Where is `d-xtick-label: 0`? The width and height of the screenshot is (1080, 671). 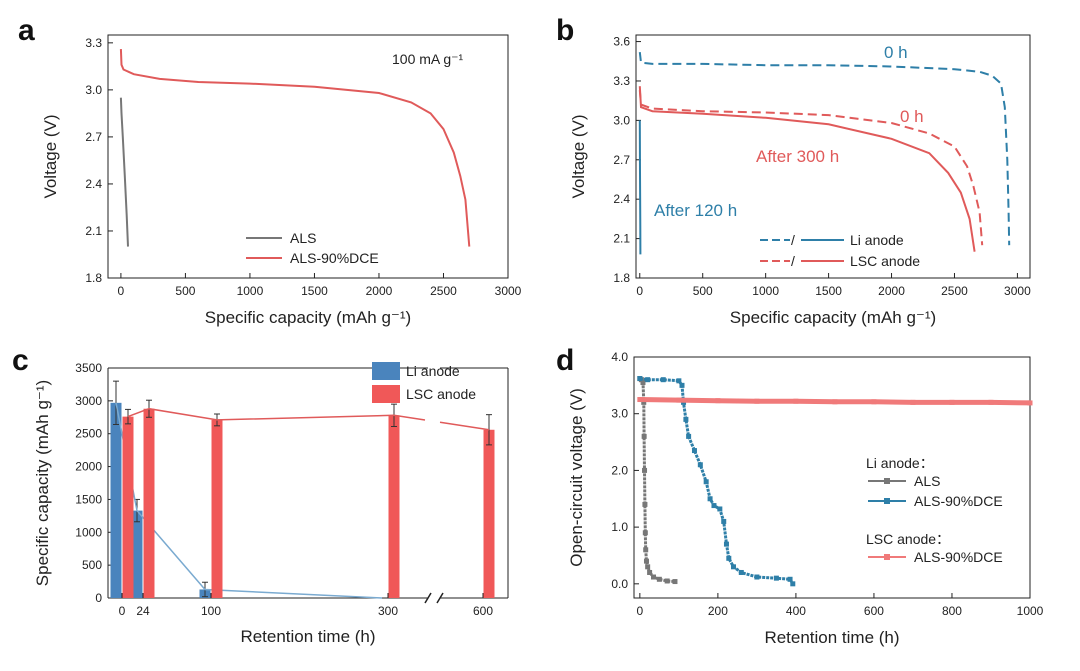 d-xtick-label: 0 is located at coordinates (640, 611).